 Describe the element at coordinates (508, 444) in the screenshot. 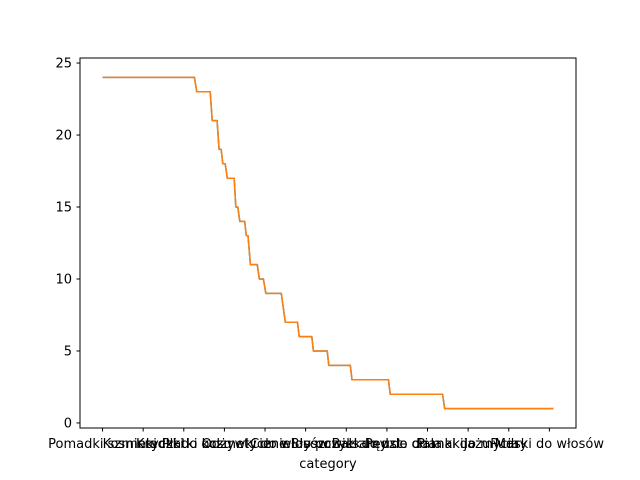

I see `x-tick-label: Pudry` at that location.